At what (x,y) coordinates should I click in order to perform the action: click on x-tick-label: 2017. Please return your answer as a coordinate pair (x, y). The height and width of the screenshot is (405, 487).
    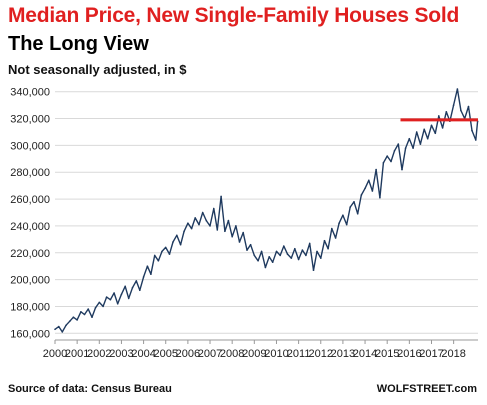
    Looking at the image, I should click on (431, 354).